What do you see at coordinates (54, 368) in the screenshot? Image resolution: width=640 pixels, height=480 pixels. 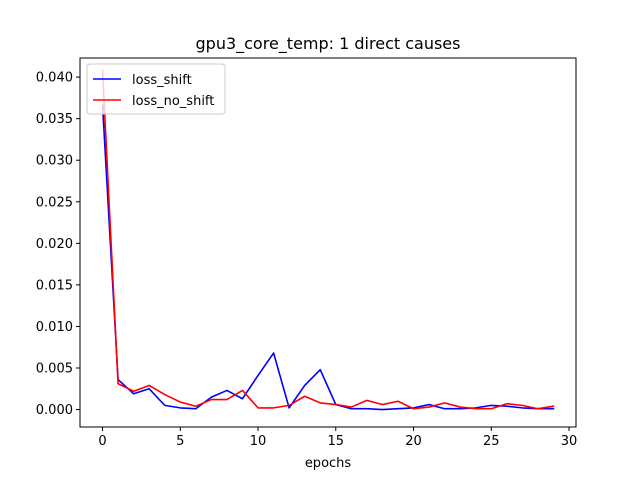 I see `y-tick-label: 0.005` at bounding box center [54, 368].